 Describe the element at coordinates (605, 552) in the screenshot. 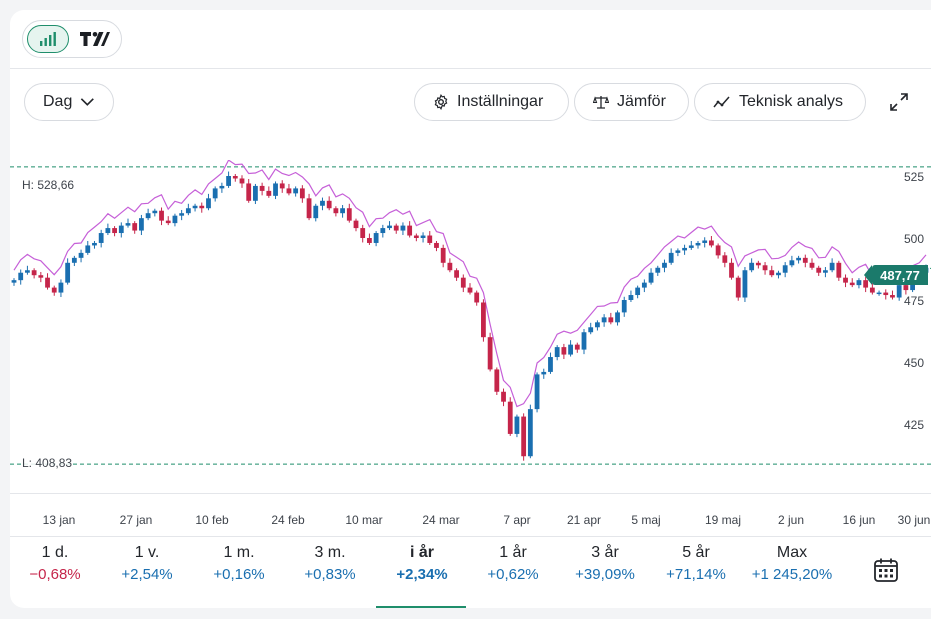

I see `period-label: 3 år` at that location.